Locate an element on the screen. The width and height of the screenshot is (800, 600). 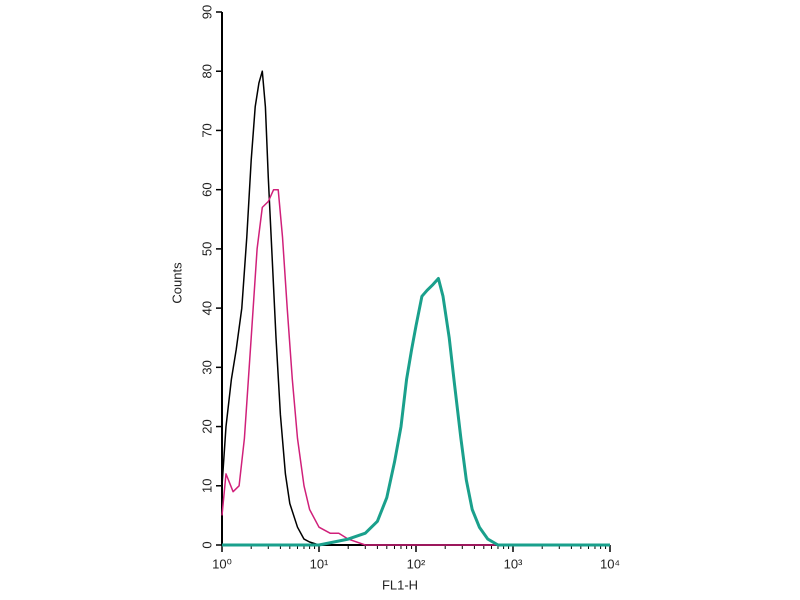
x-tick-label: 10⁰ is located at coordinates (222, 563).